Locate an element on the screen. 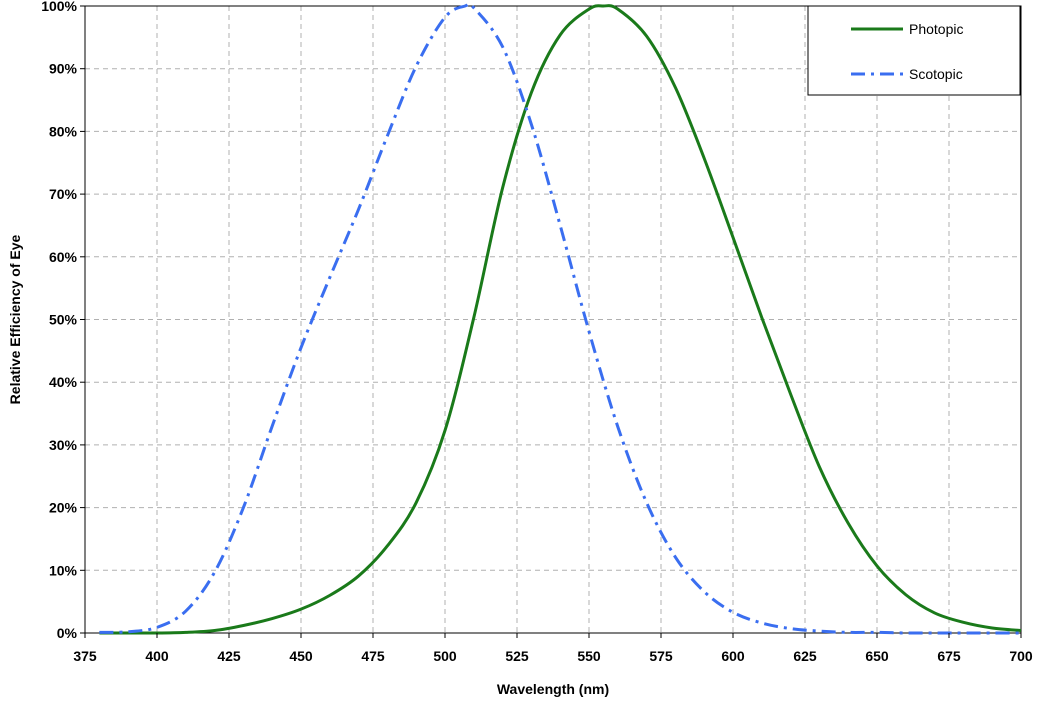 Image resolution: width=1039 pixels, height=702 pixels. x-tick-label: 550 is located at coordinates (589, 656).